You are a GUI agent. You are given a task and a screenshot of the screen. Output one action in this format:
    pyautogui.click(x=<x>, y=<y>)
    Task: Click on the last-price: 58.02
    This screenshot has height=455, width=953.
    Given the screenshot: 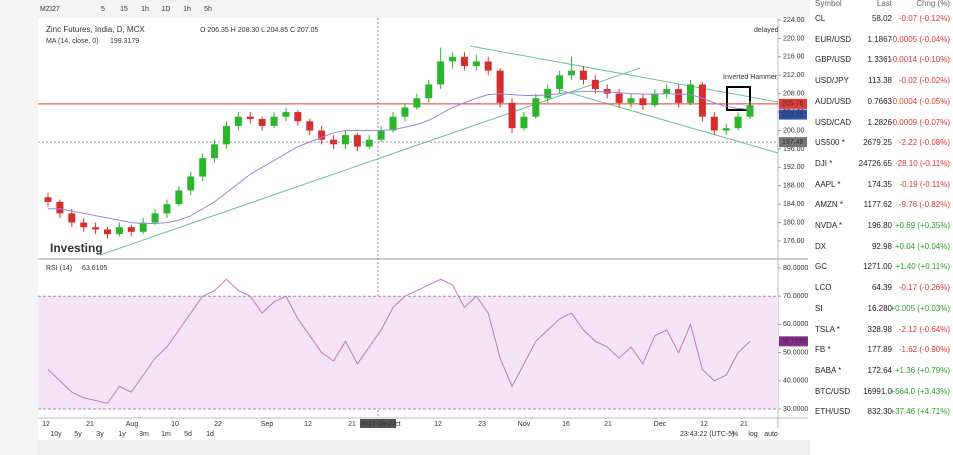 What is the action you would take?
    pyautogui.click(x=881, y=18)
    